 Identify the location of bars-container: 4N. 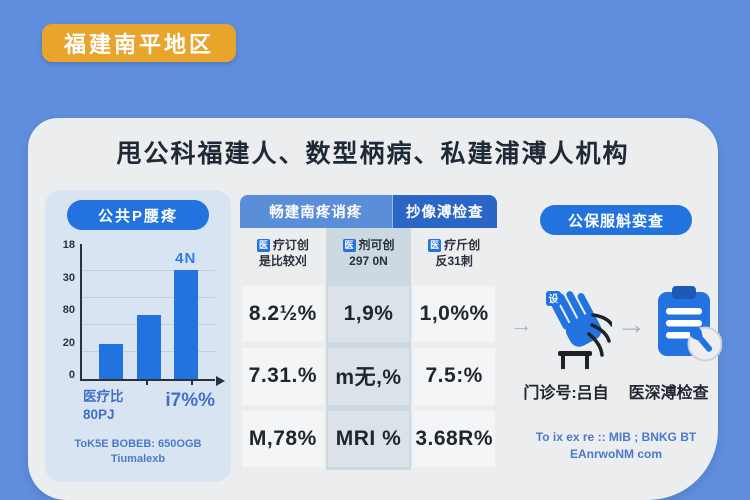
(148, 311).